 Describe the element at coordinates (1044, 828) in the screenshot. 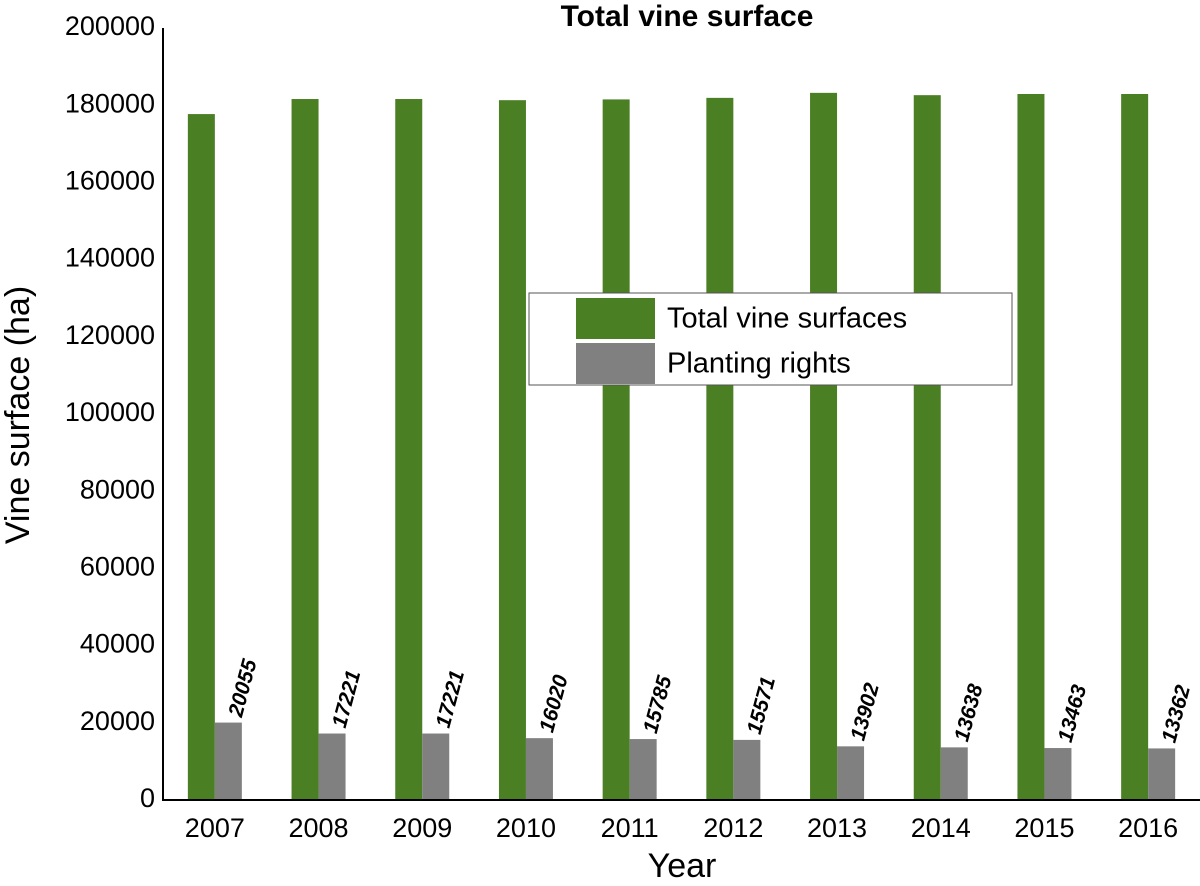

I see `x-tick-label: 2015` at that location.